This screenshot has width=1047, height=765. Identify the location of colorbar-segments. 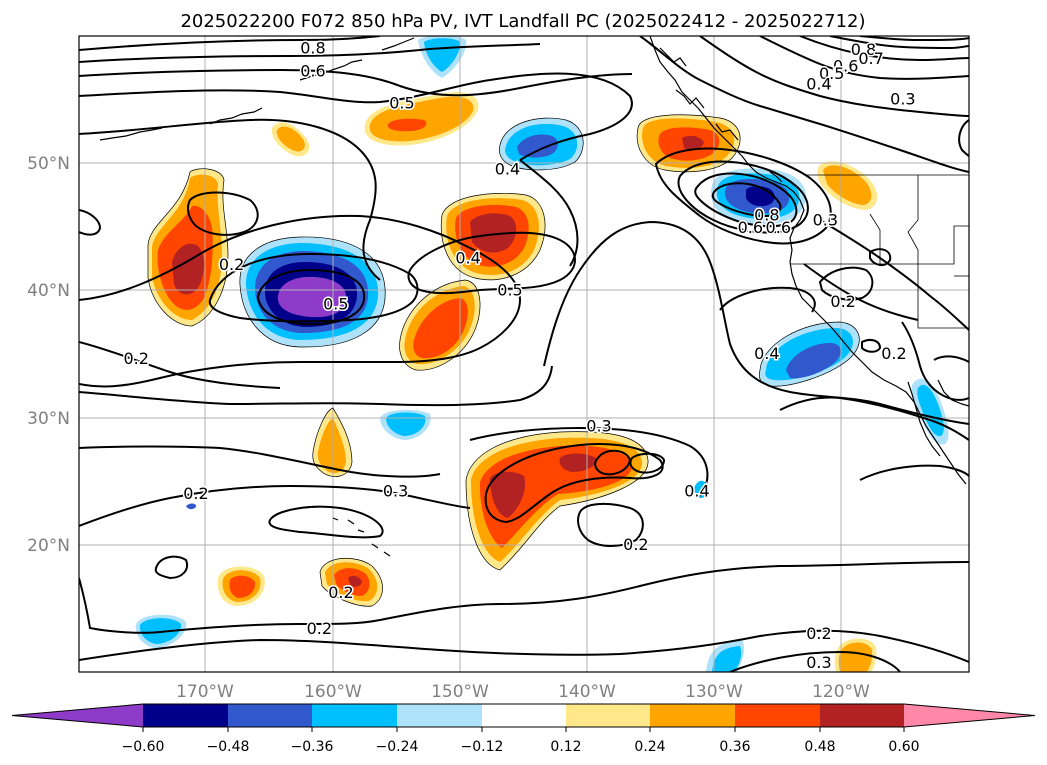
(523, 715).